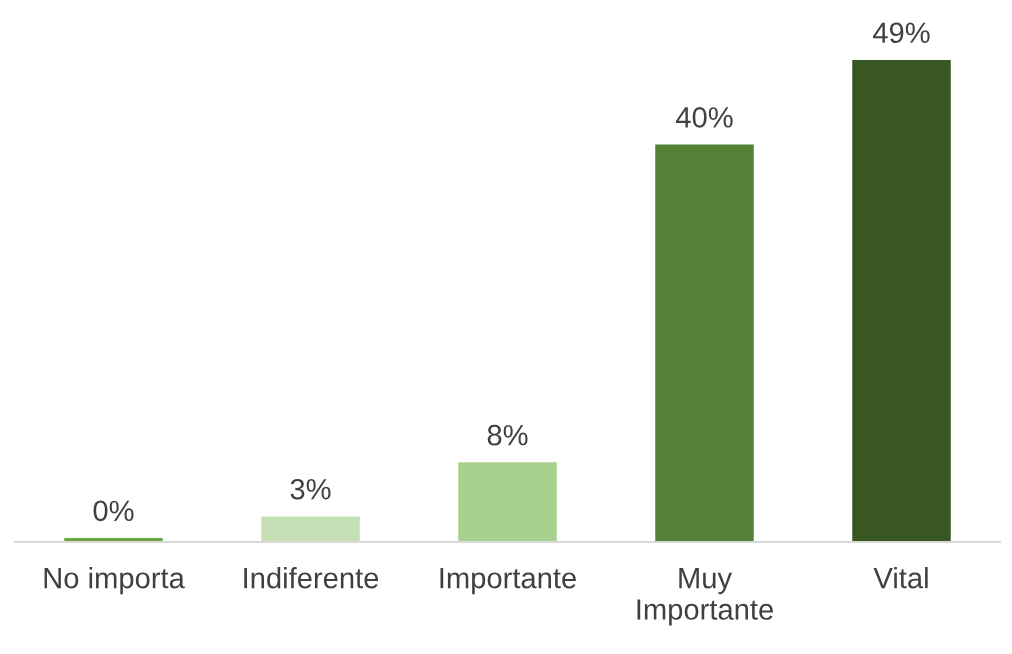 This screenshot has width=1012, height=654. Describe the element at coordinates (311, 578) in the screenshot. I see `x-tick-label: Indiferente` at that location.